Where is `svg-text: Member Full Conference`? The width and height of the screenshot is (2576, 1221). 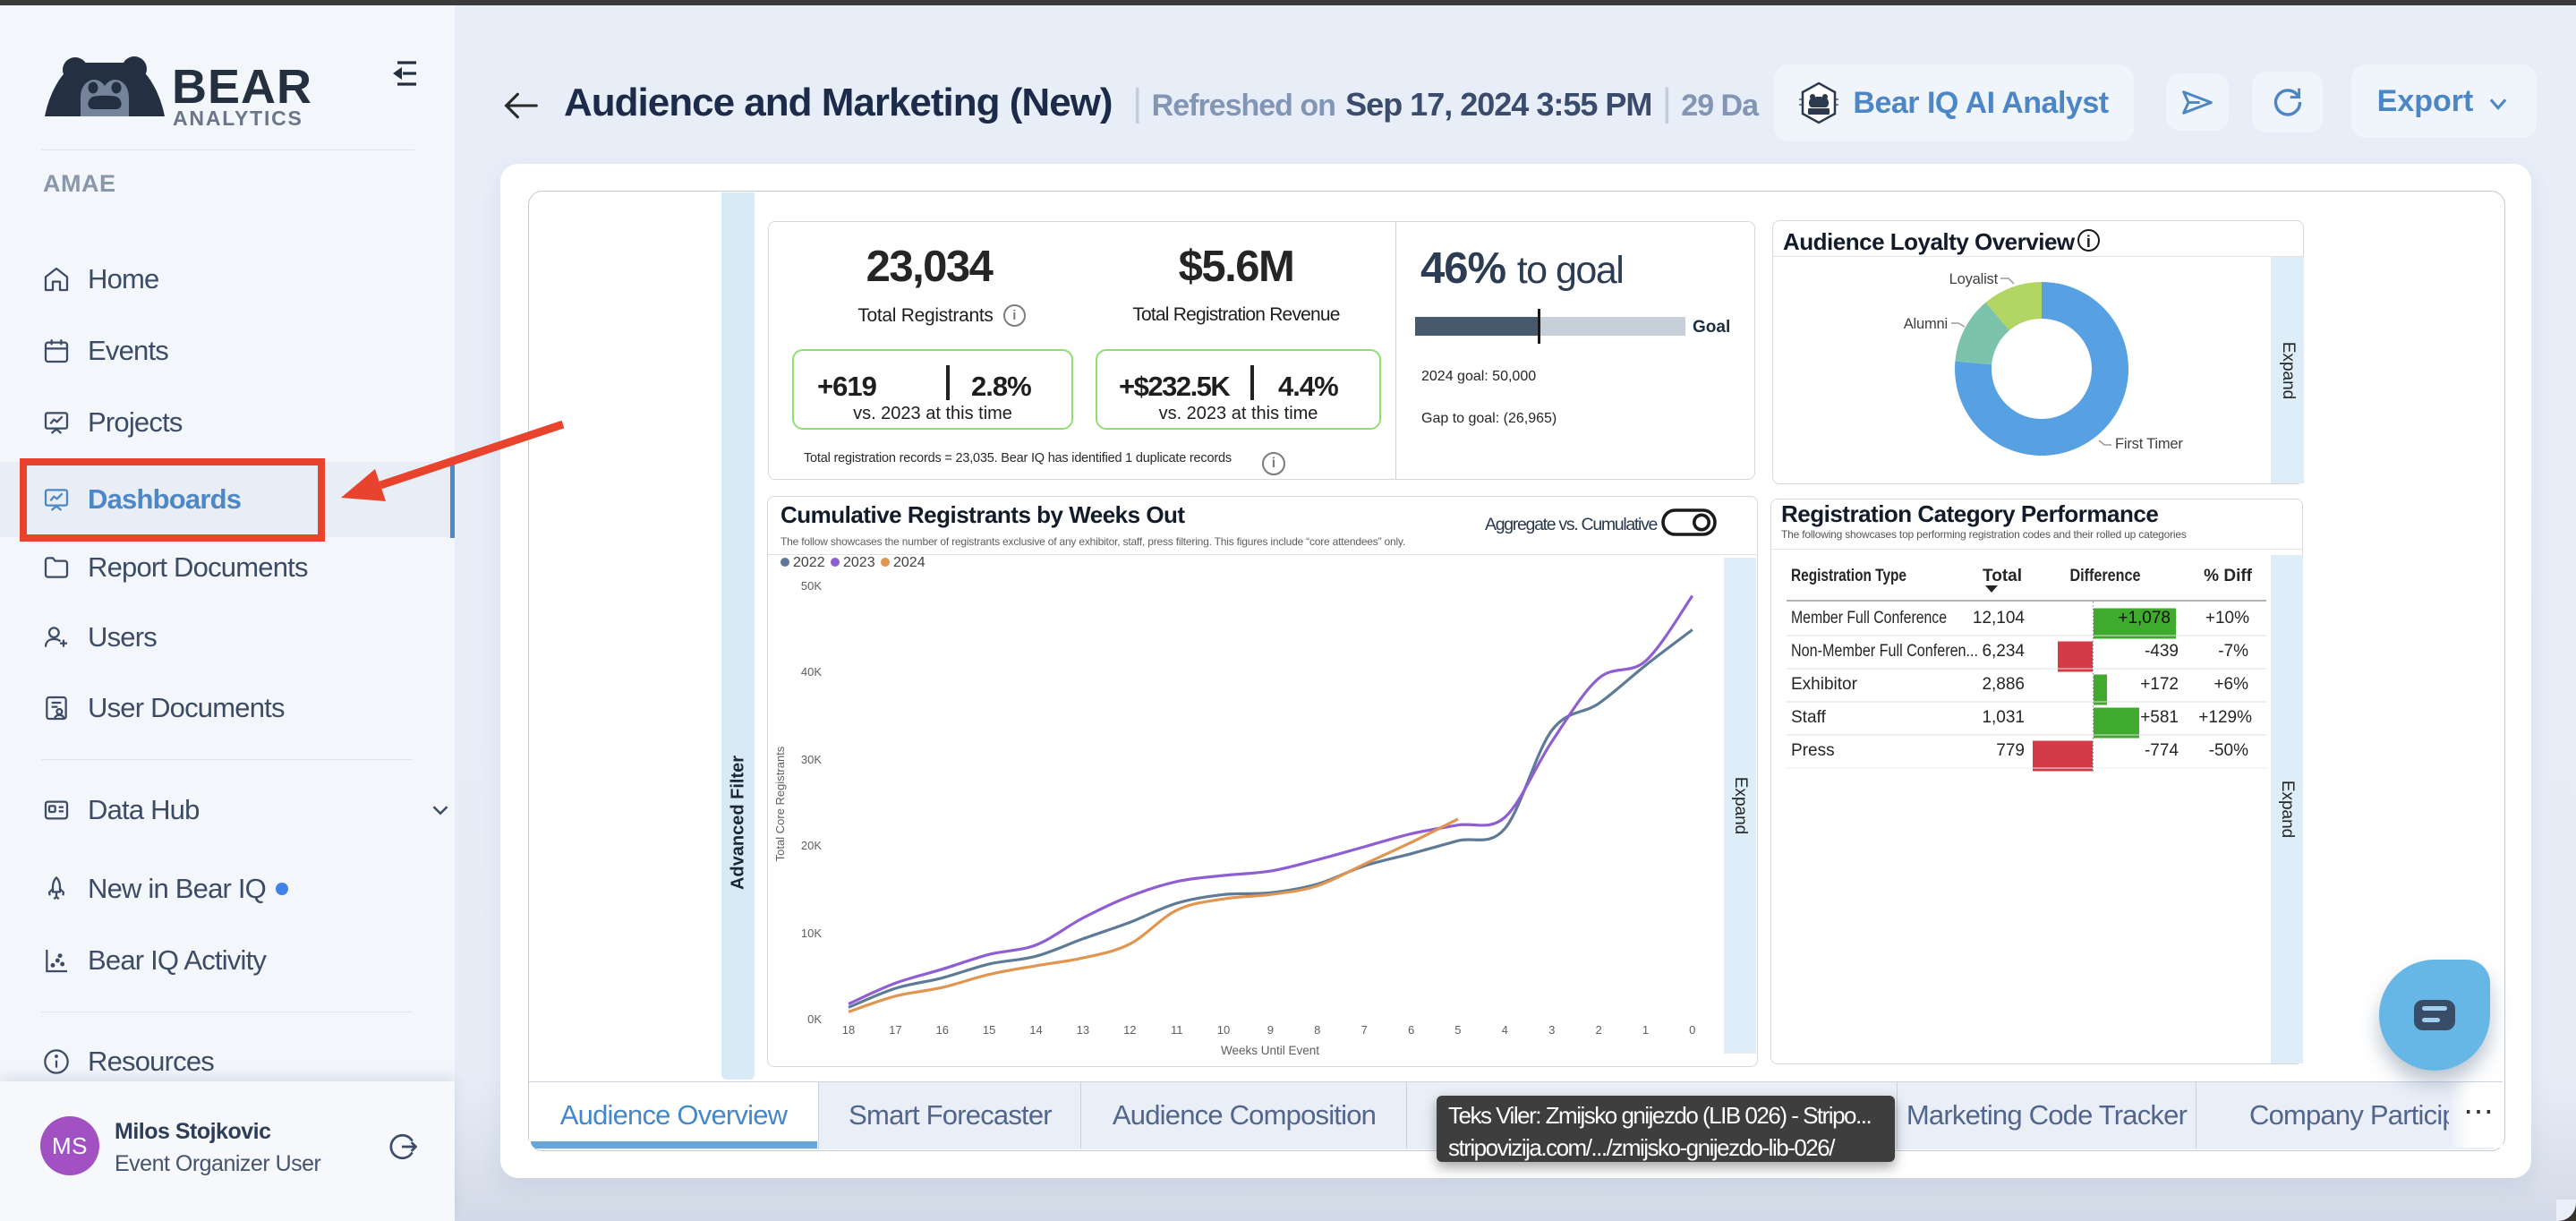
svg-text: Member Full Conference is located at coordinates (1869, 618).